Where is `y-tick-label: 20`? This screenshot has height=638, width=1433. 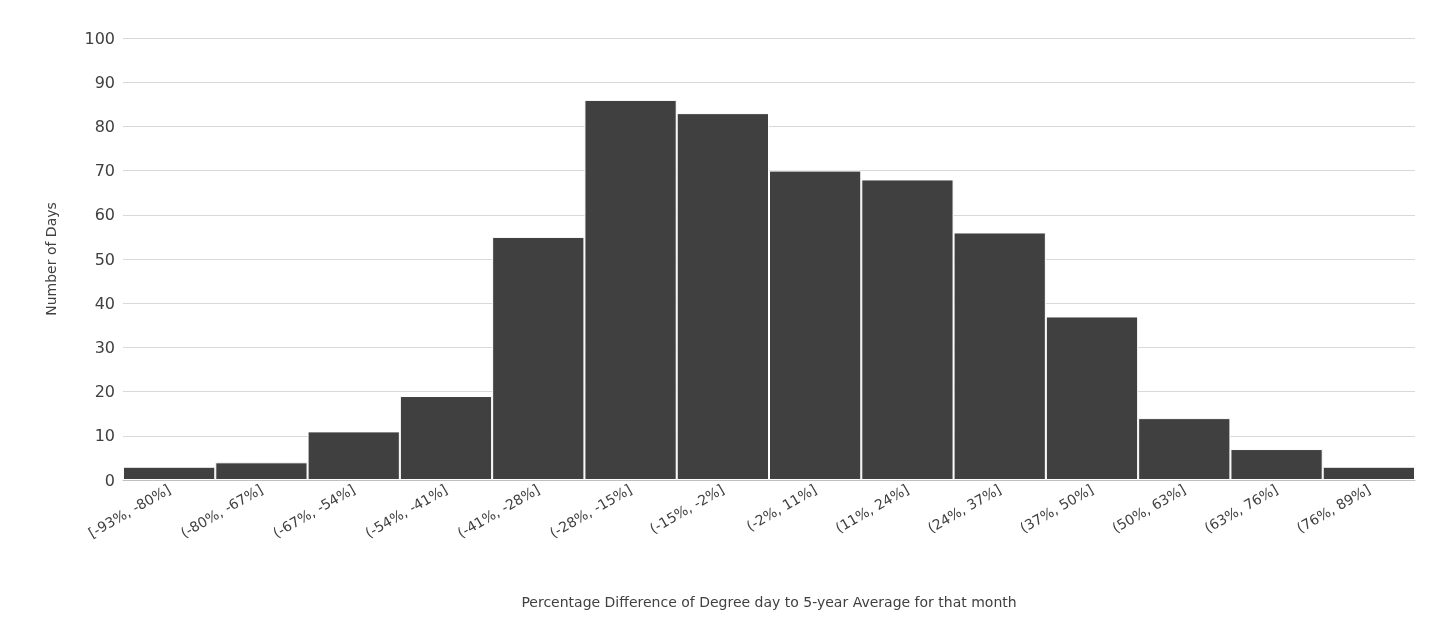
y-tick-label: 20 is located at coordinates (104, 392).